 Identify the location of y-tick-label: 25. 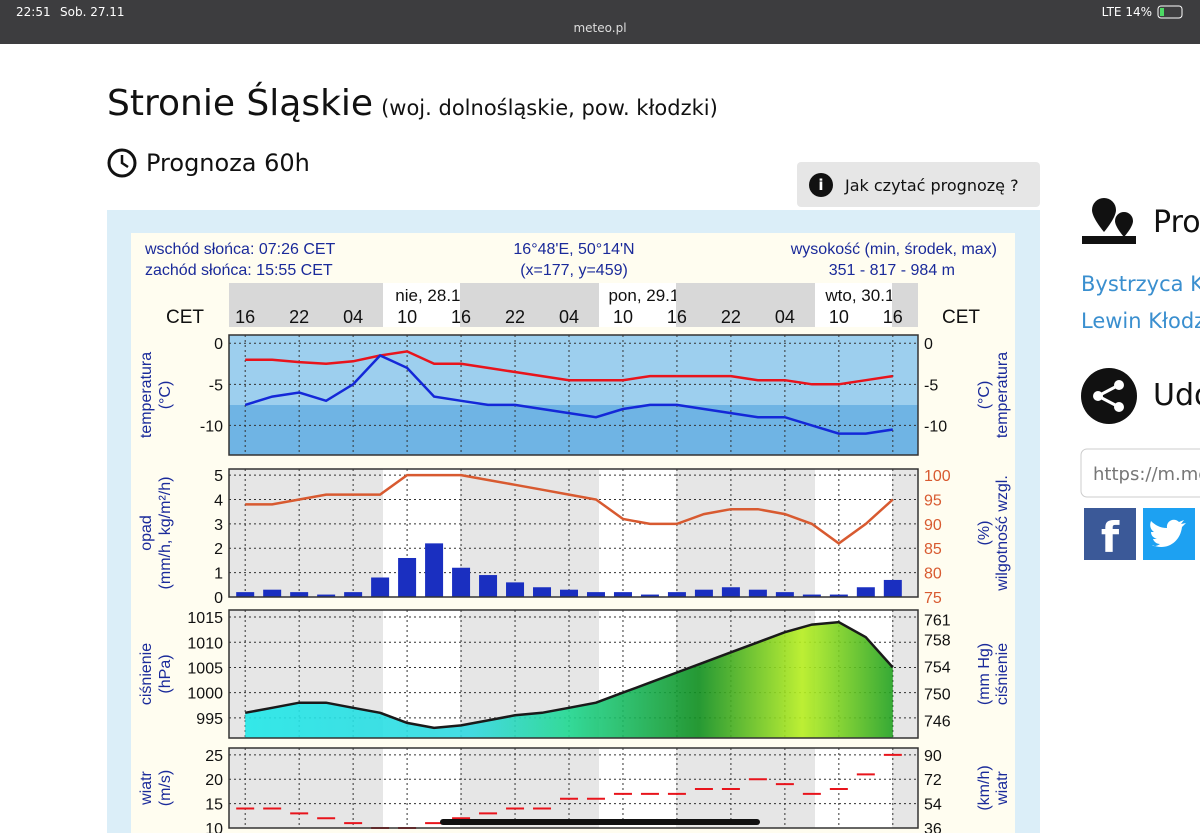
(214, 756).